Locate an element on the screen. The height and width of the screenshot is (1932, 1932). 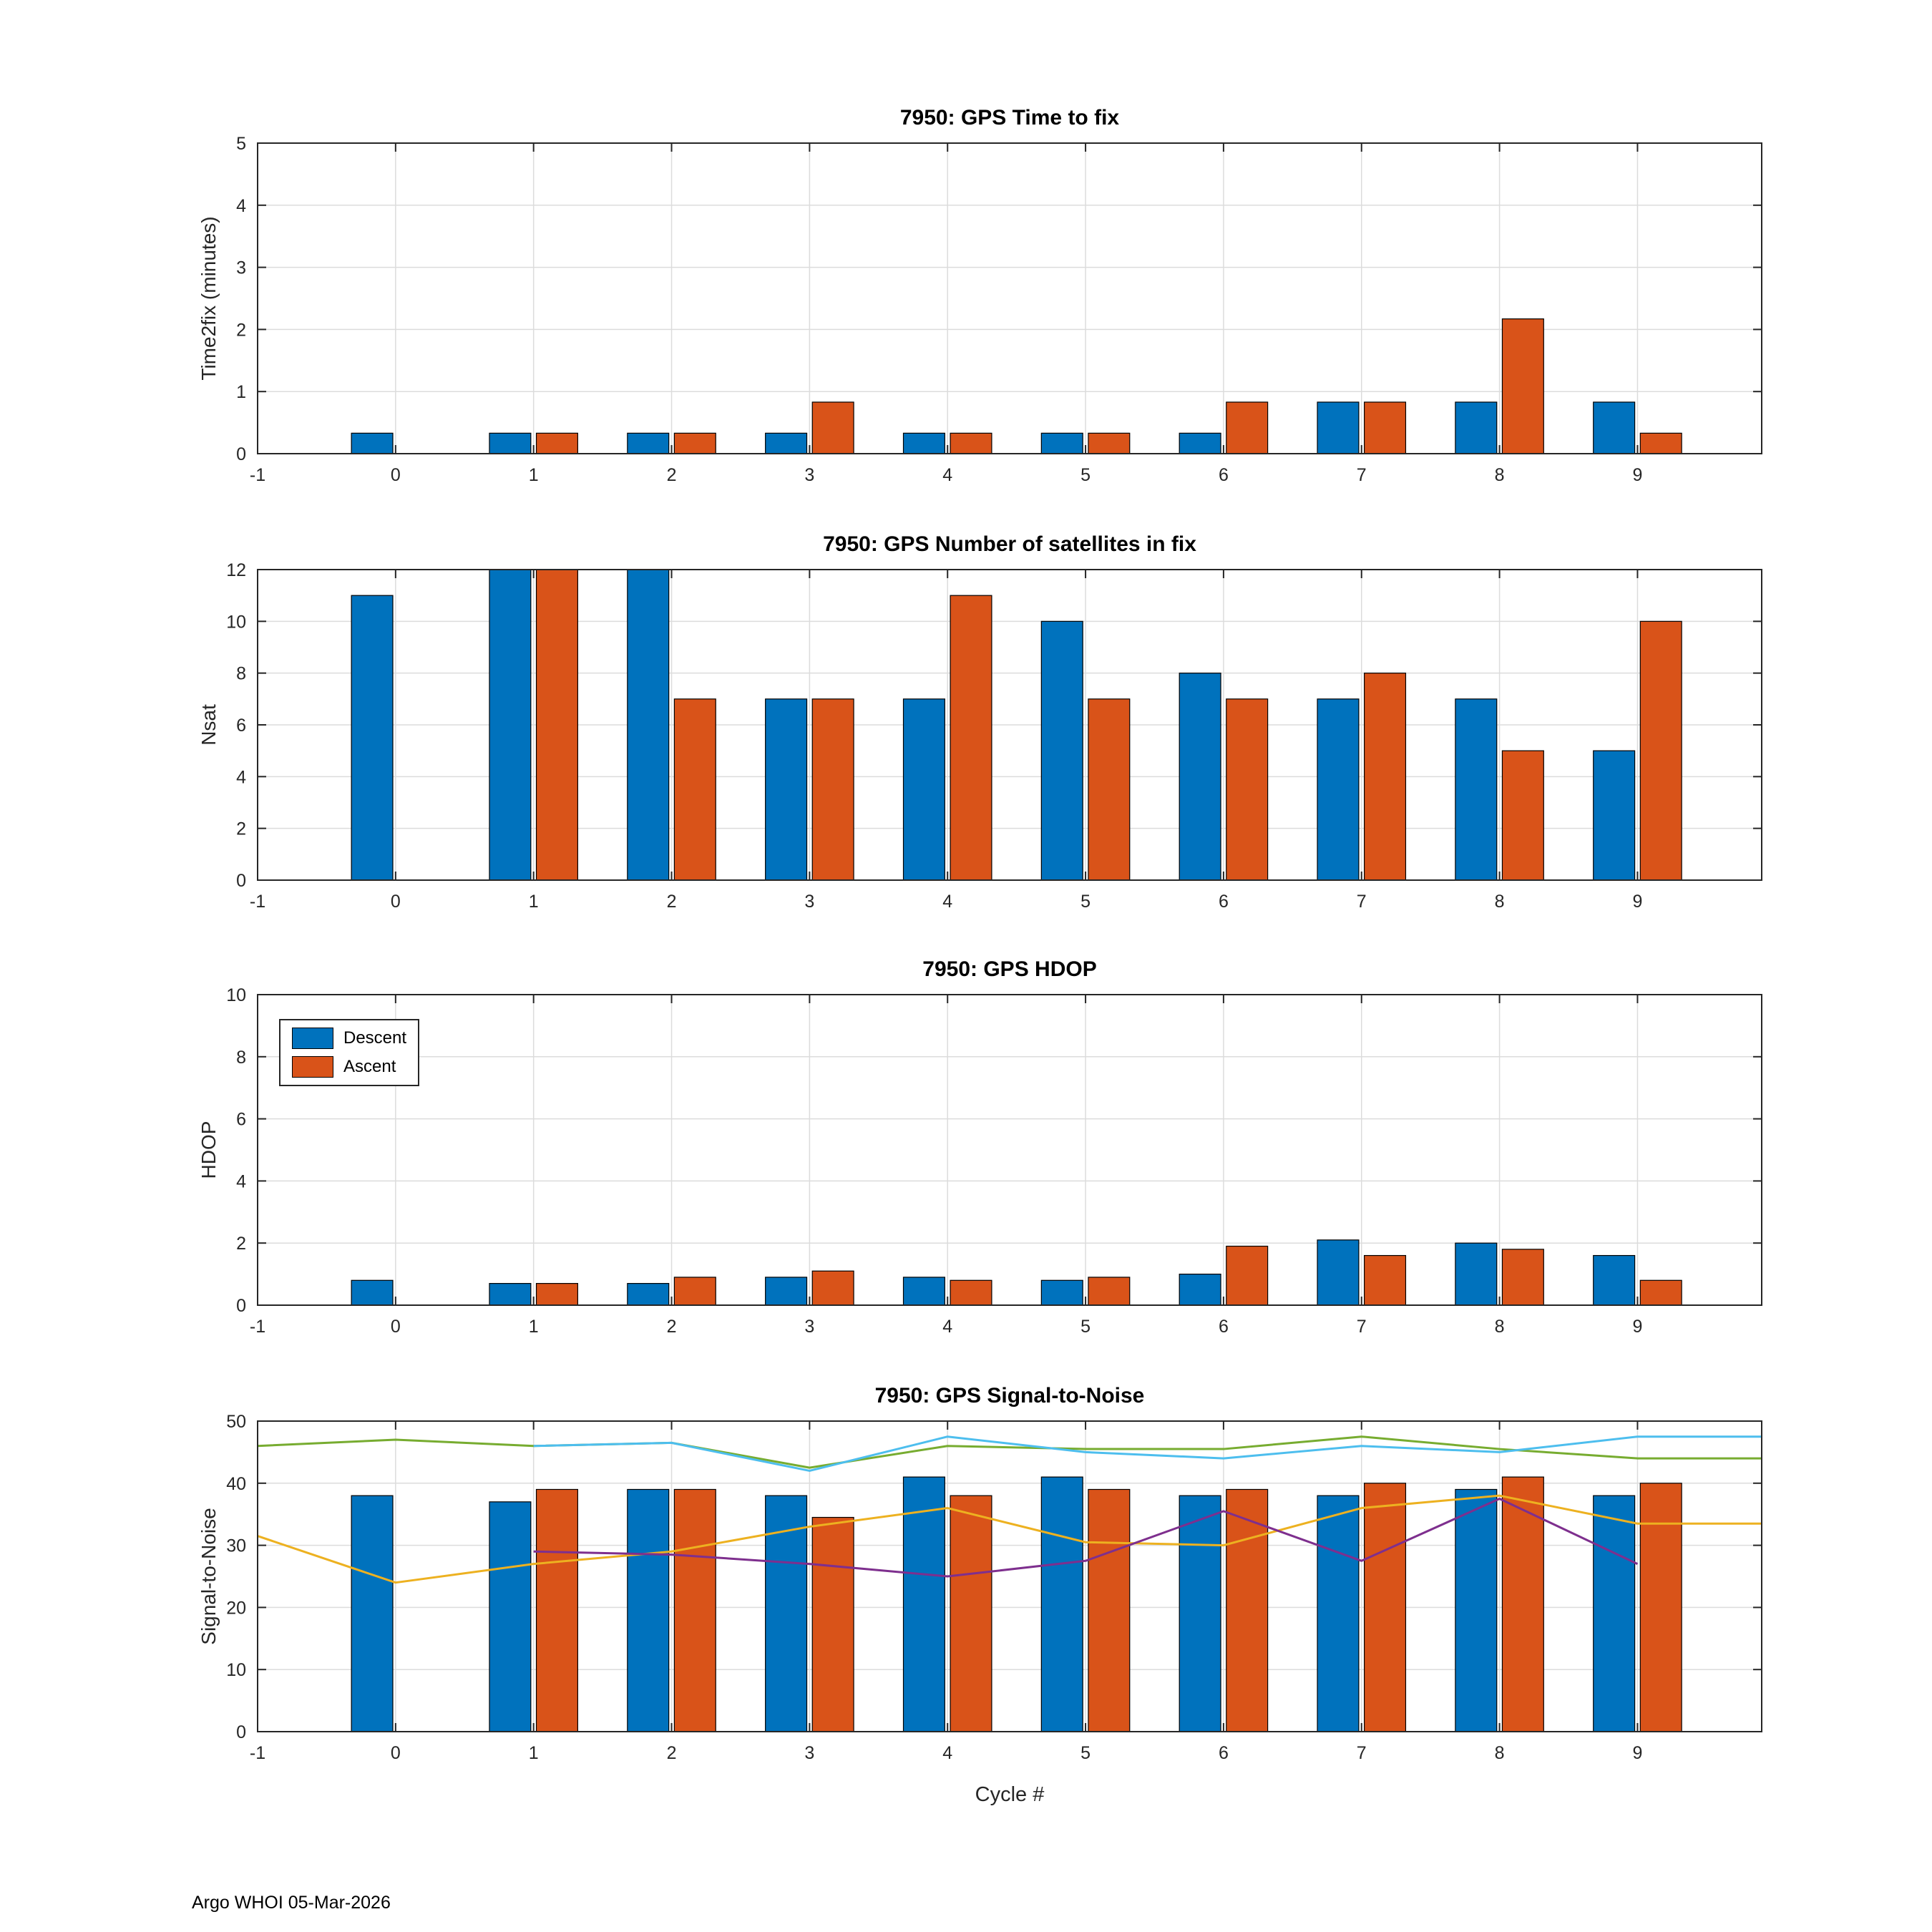
cycle-xlabel: Cycle # is located at coordinates (1010, 1794).